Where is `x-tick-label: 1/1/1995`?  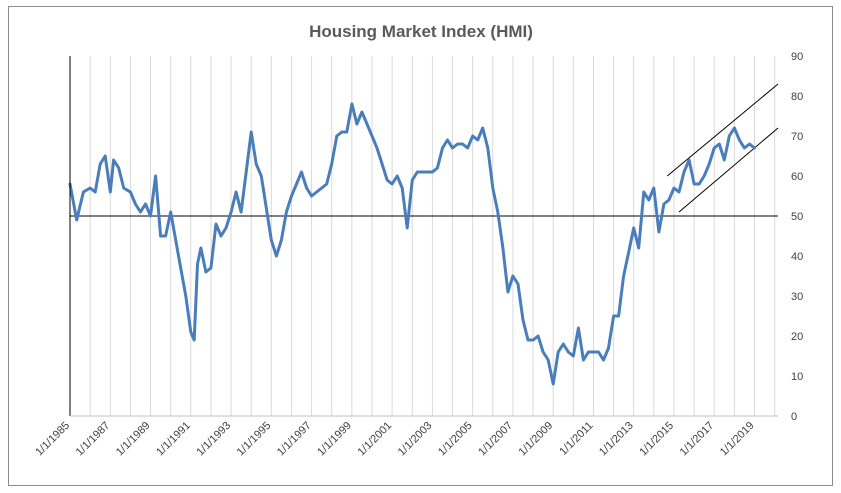 x-tick-label: 1/1/1995 is located at coordinates (254, 439).